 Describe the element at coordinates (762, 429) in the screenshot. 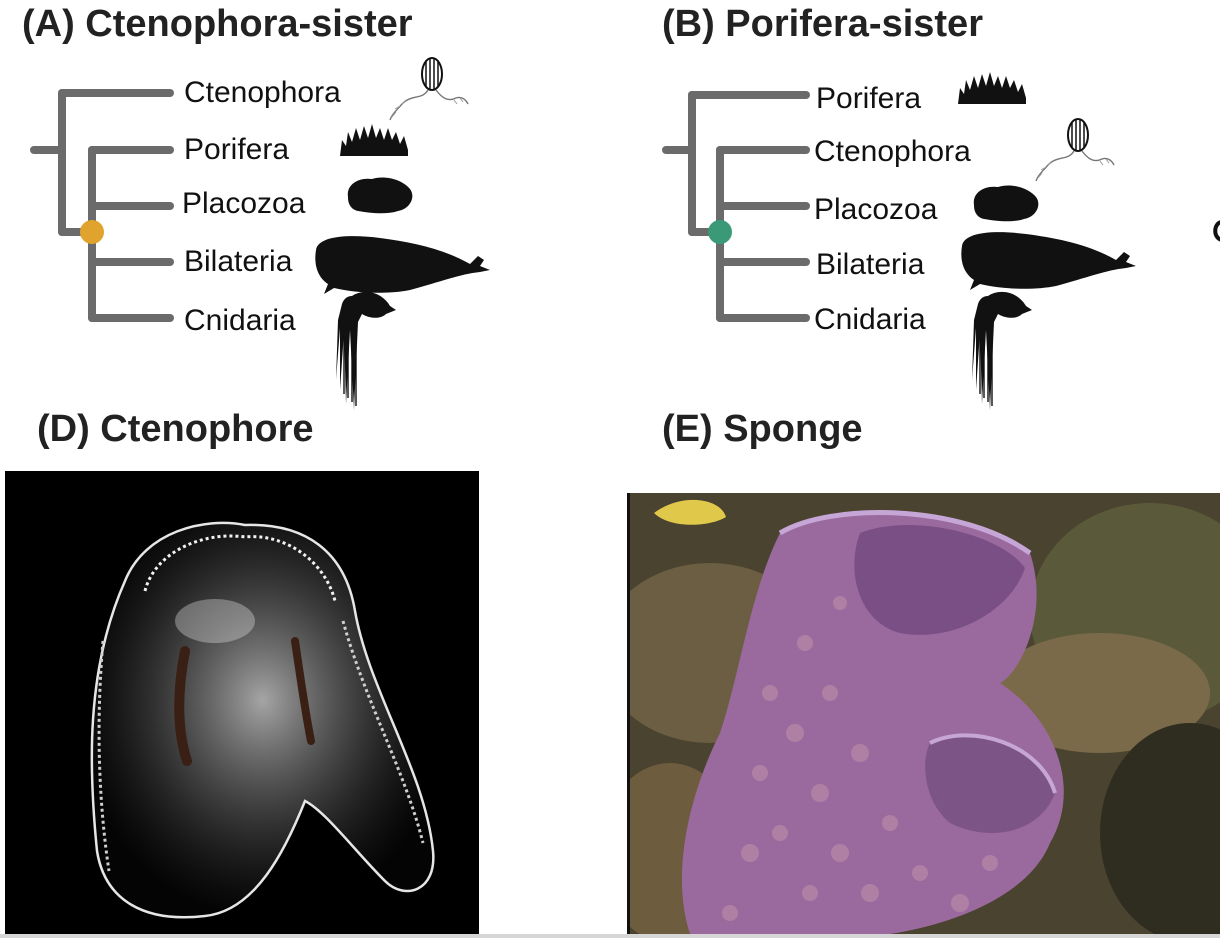

I see `panel-e-title: (E) Sponge` at that location.